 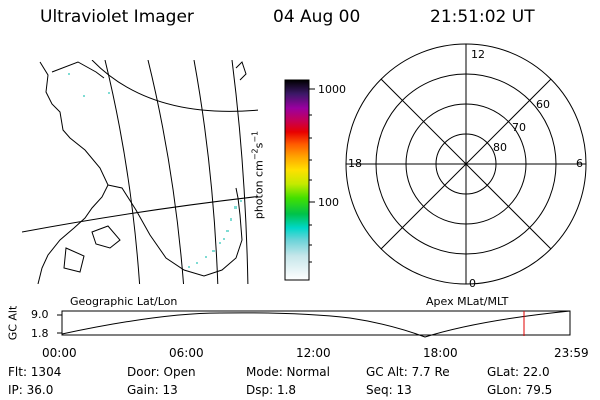 What do you see at coordinates (40, 314) in the screenshot?
I see `altitude-ytick-9: 9.0` at bounding box center [40, 314].